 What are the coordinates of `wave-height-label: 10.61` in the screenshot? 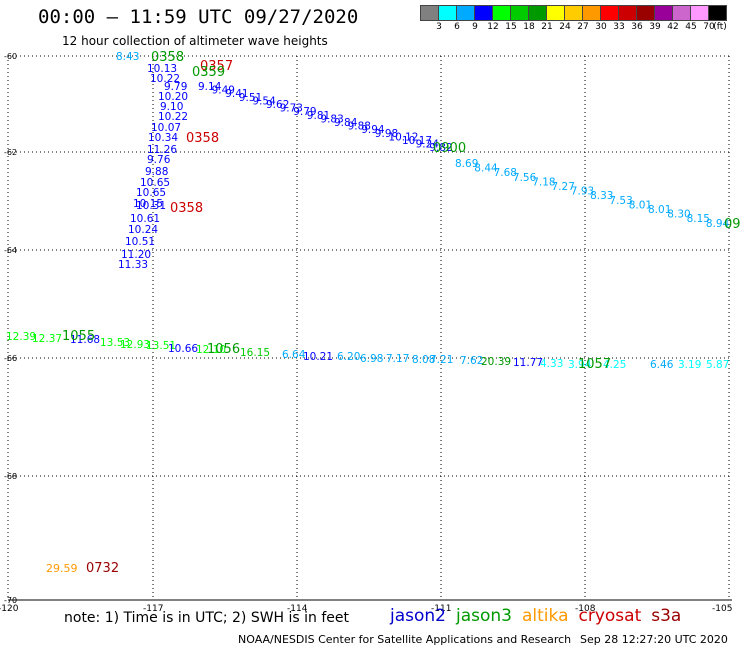 It's located at (145, 219).